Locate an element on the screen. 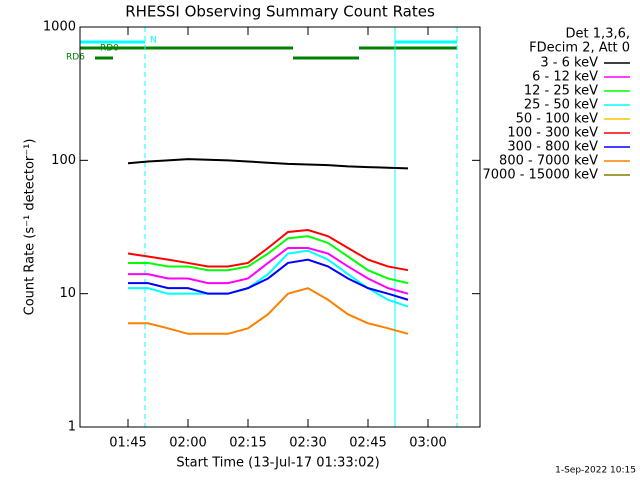 Image resolution: width=640 pixels, height=480 pixels. x-tick-label: 02:15 is located at coordinates (247, 443).